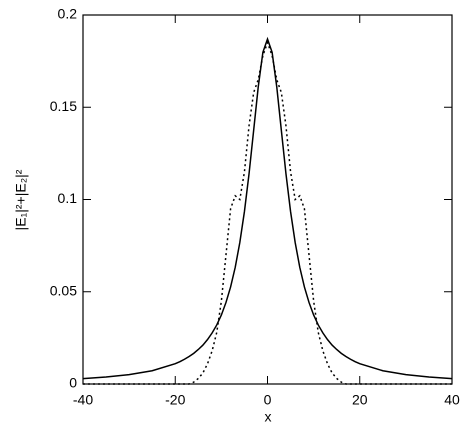  Describe the element at coordinates (63, 290) in the screenshot. I see `y-tick-label: 0.05` at that location.